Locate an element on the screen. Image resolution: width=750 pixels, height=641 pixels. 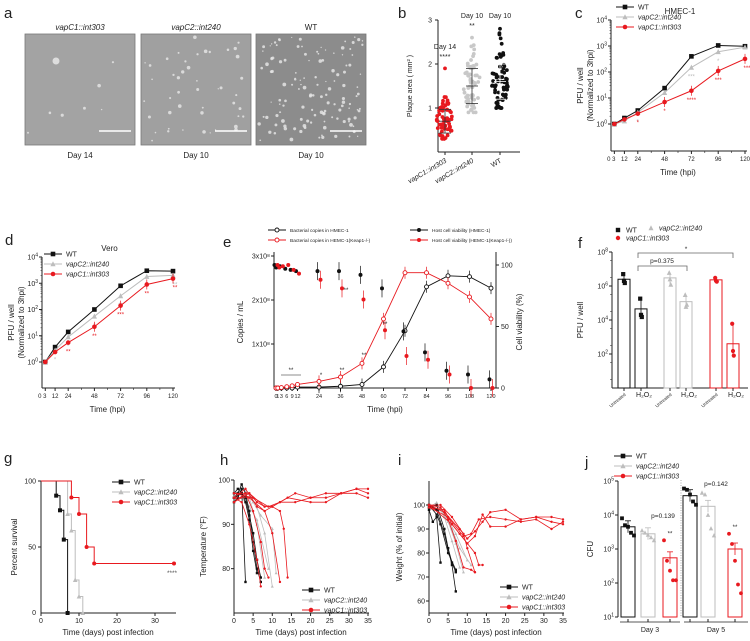
day-label: Day 14 is located at coordinates (445, 47).